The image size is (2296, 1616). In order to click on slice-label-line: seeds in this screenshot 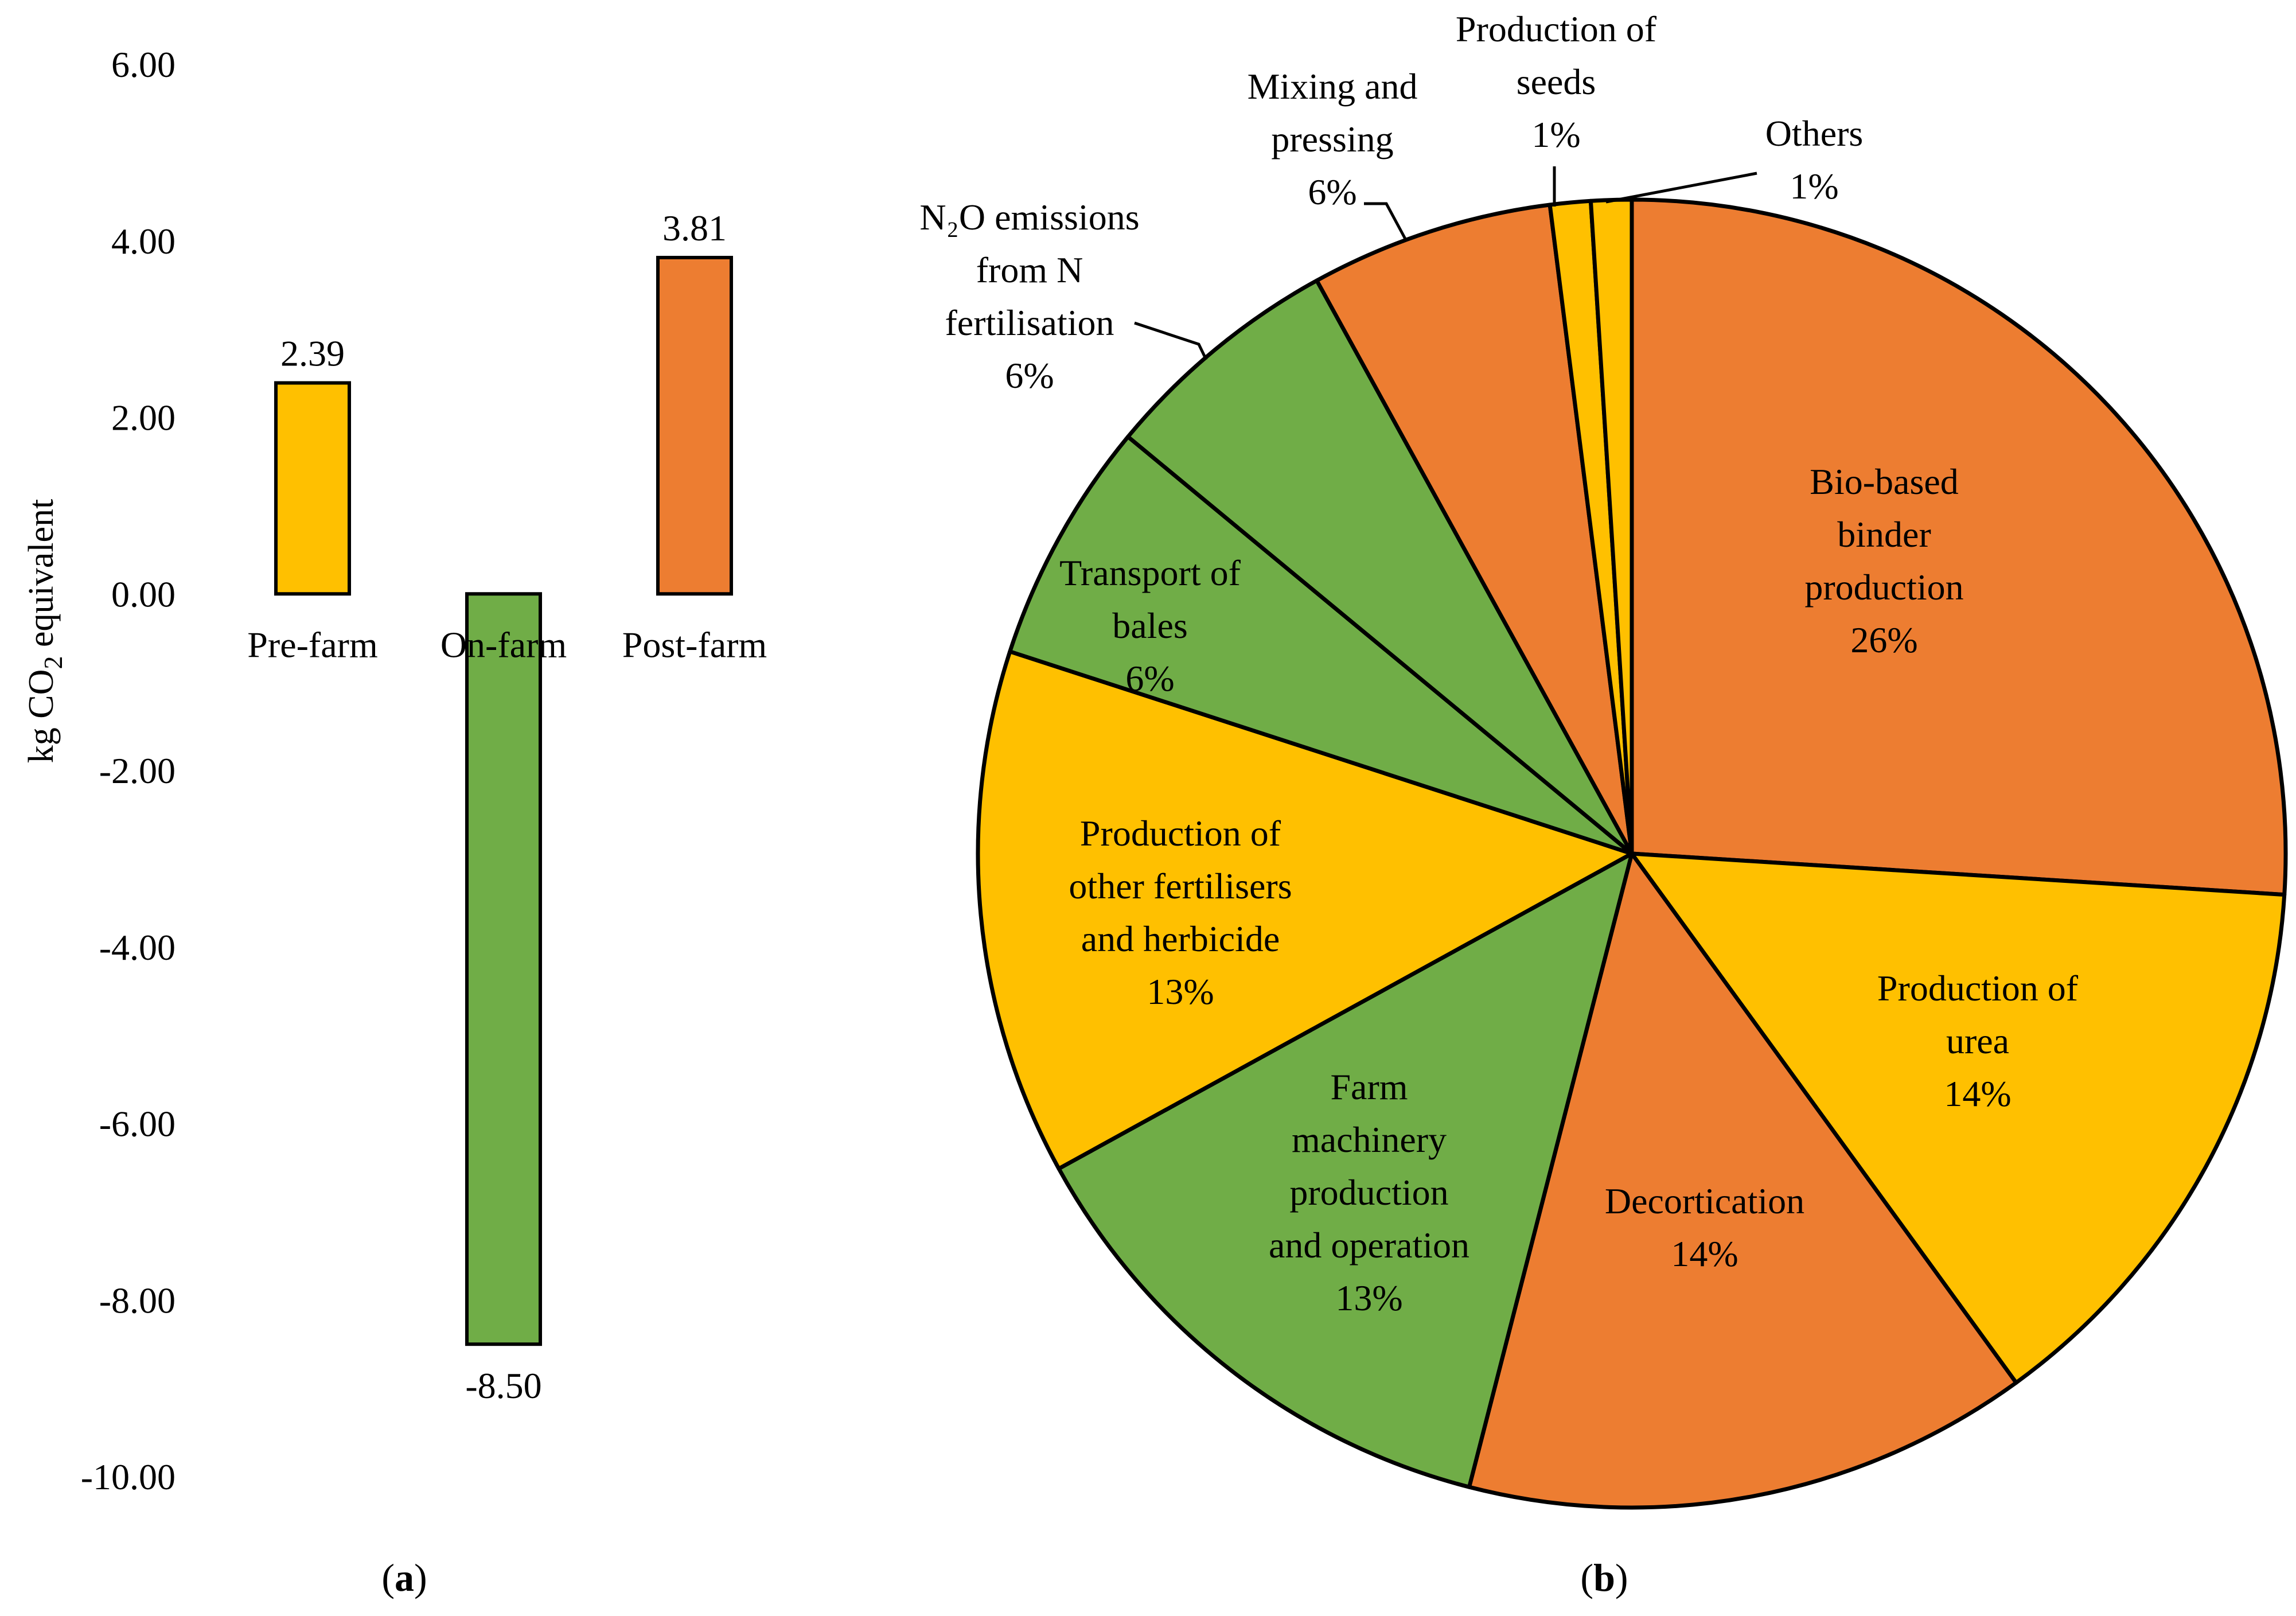, I will do `click(1556, 81)`.